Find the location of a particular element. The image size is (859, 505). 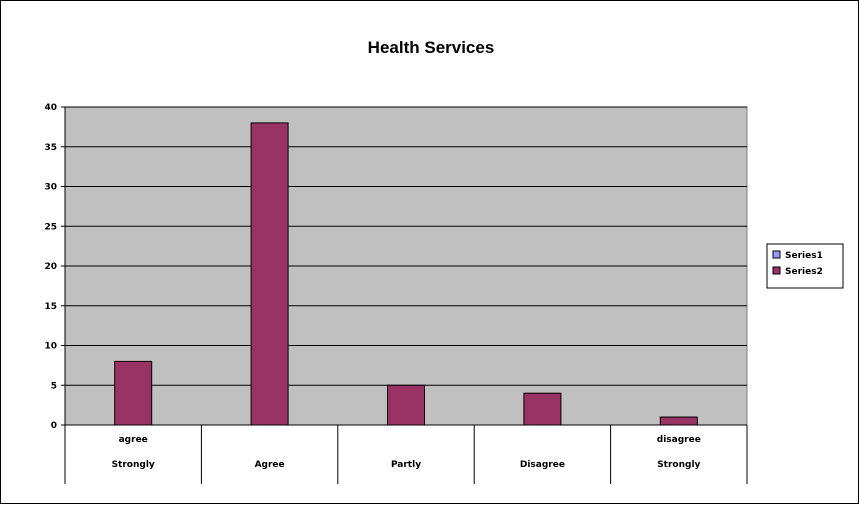

category-label: Agree is located at coordinates (270, 465).